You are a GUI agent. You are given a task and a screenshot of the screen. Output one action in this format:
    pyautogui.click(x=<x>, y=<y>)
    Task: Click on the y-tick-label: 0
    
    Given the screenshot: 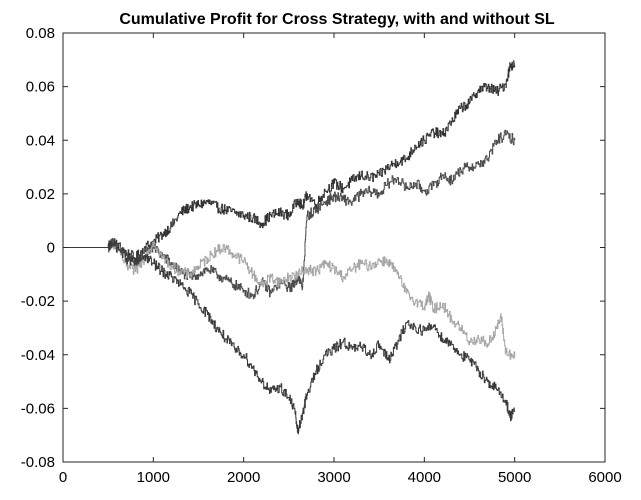 What is the action you would take?
    pyautogui.click(x=51, y=248)
    